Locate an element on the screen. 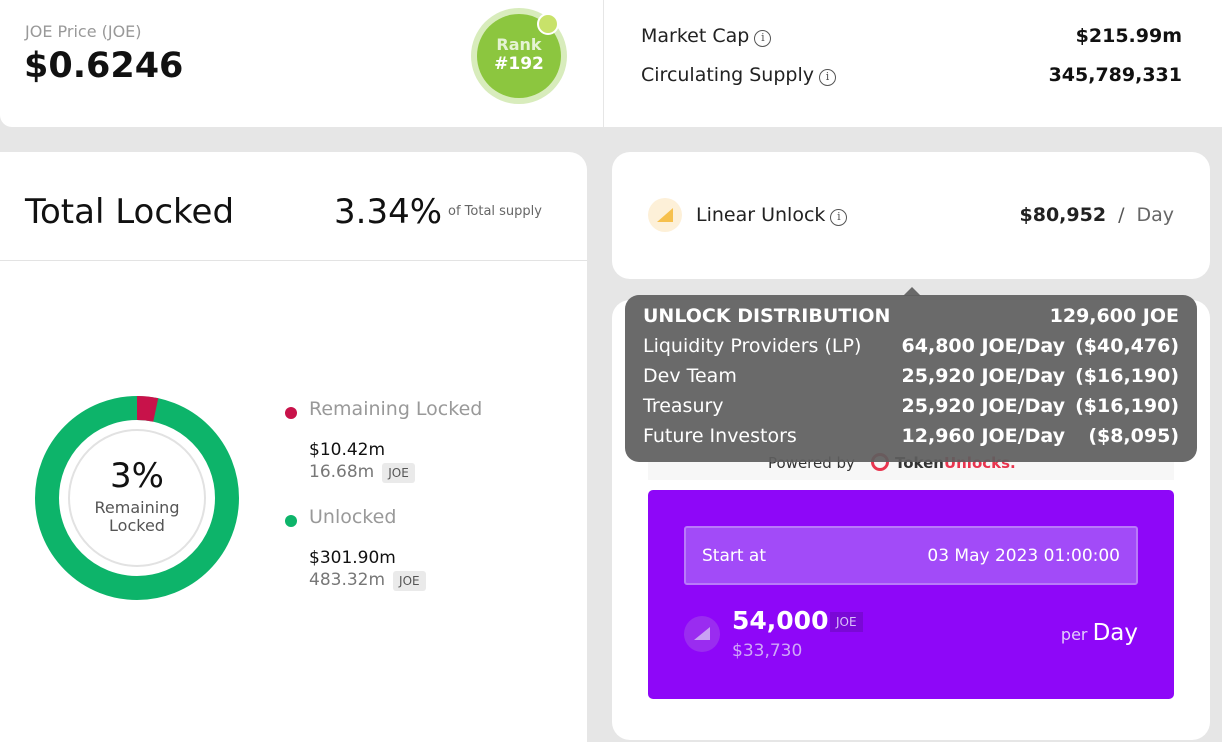 The image size is (1222, 742). per-period: Day is located at coordinates (1115, 633).